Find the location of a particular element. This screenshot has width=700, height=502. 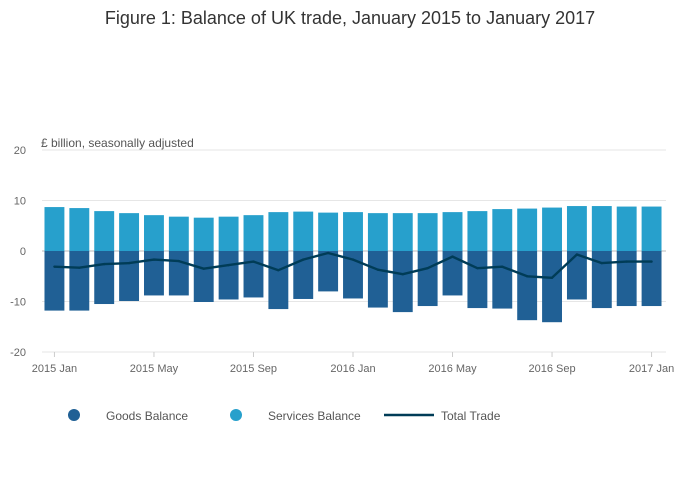

y-tick-label: -20 is located at coordinates (18, 353).